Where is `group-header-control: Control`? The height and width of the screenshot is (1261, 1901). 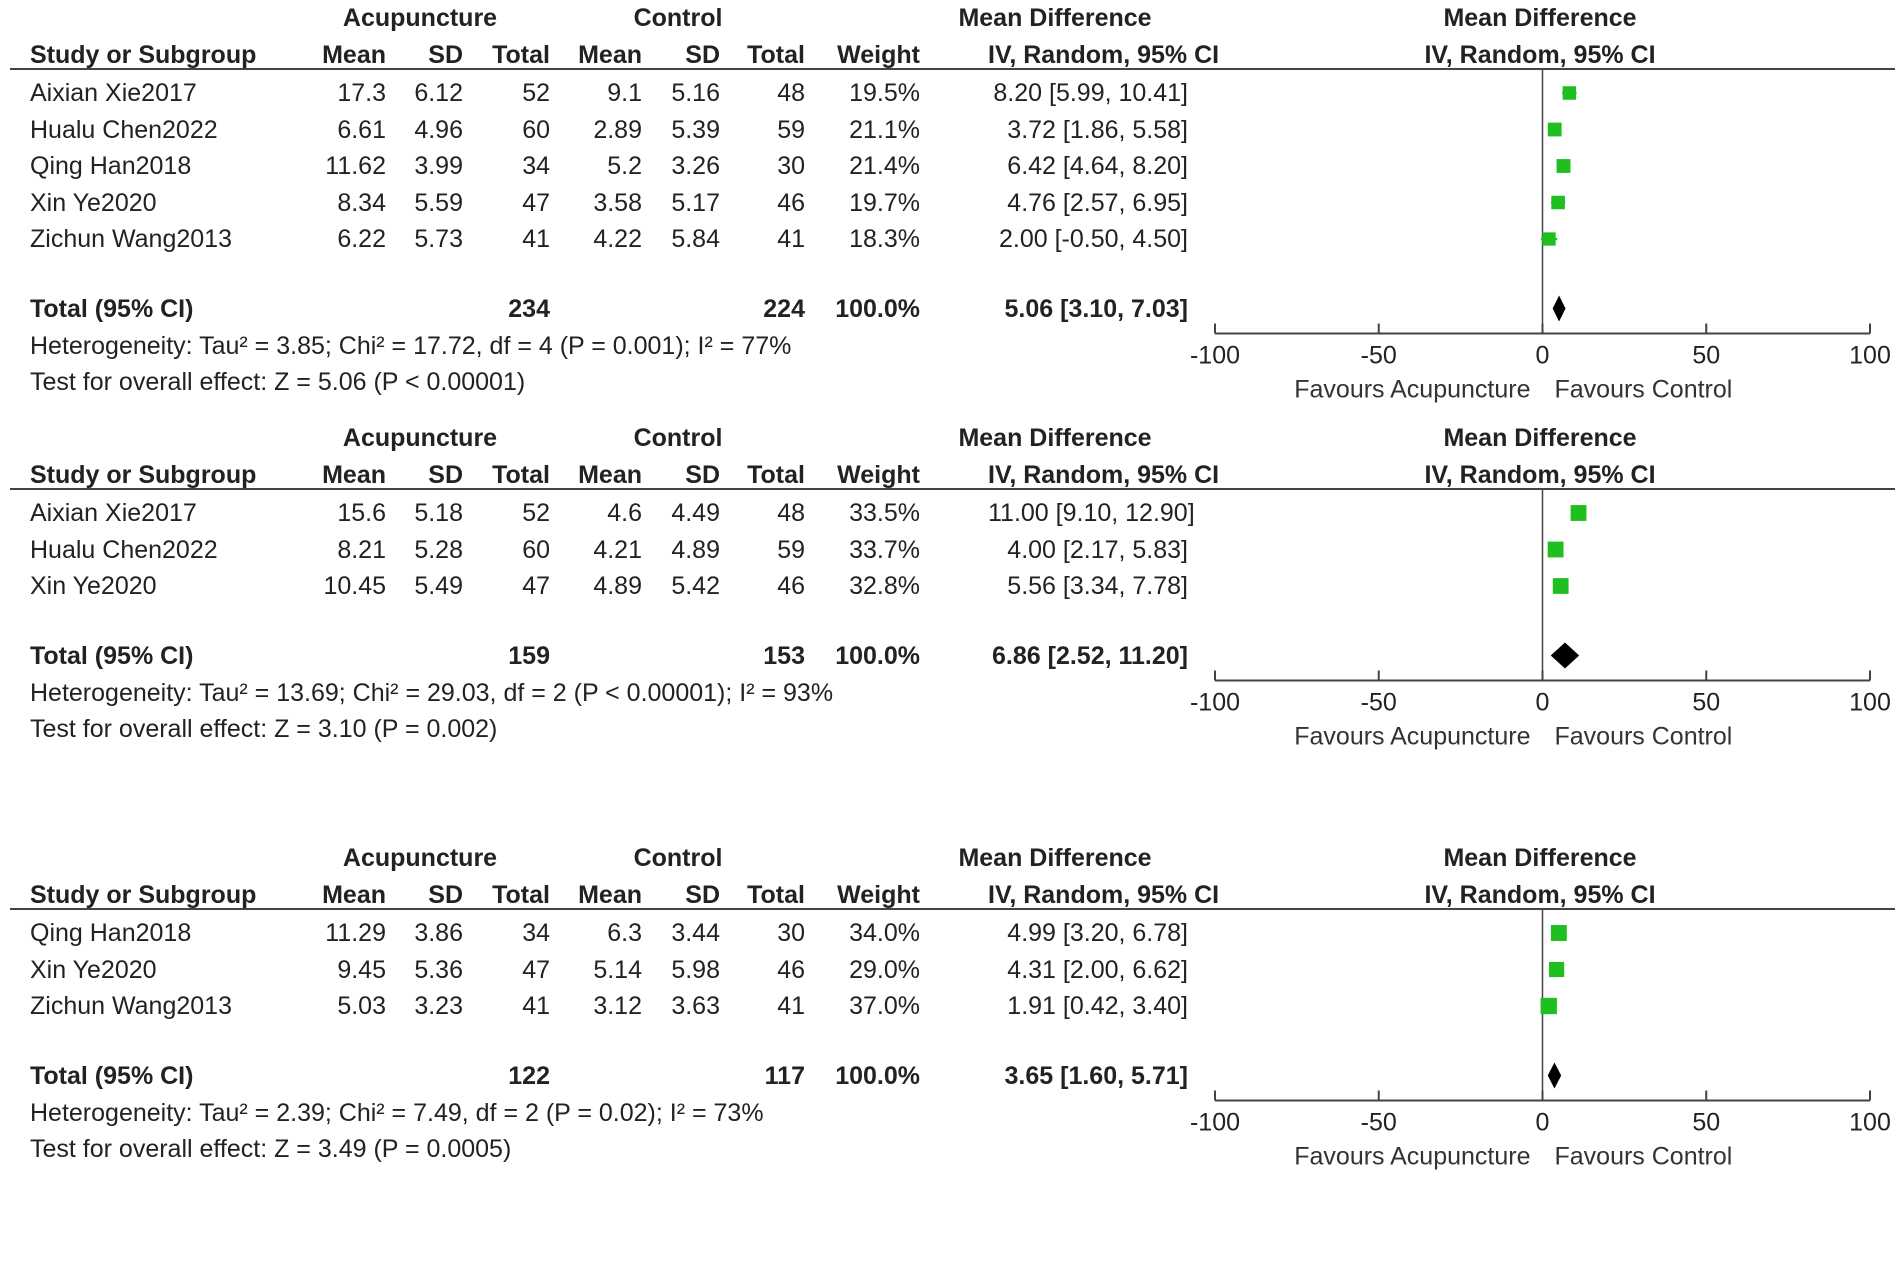
group-header-control: Control is located at coordinates (678, 438).